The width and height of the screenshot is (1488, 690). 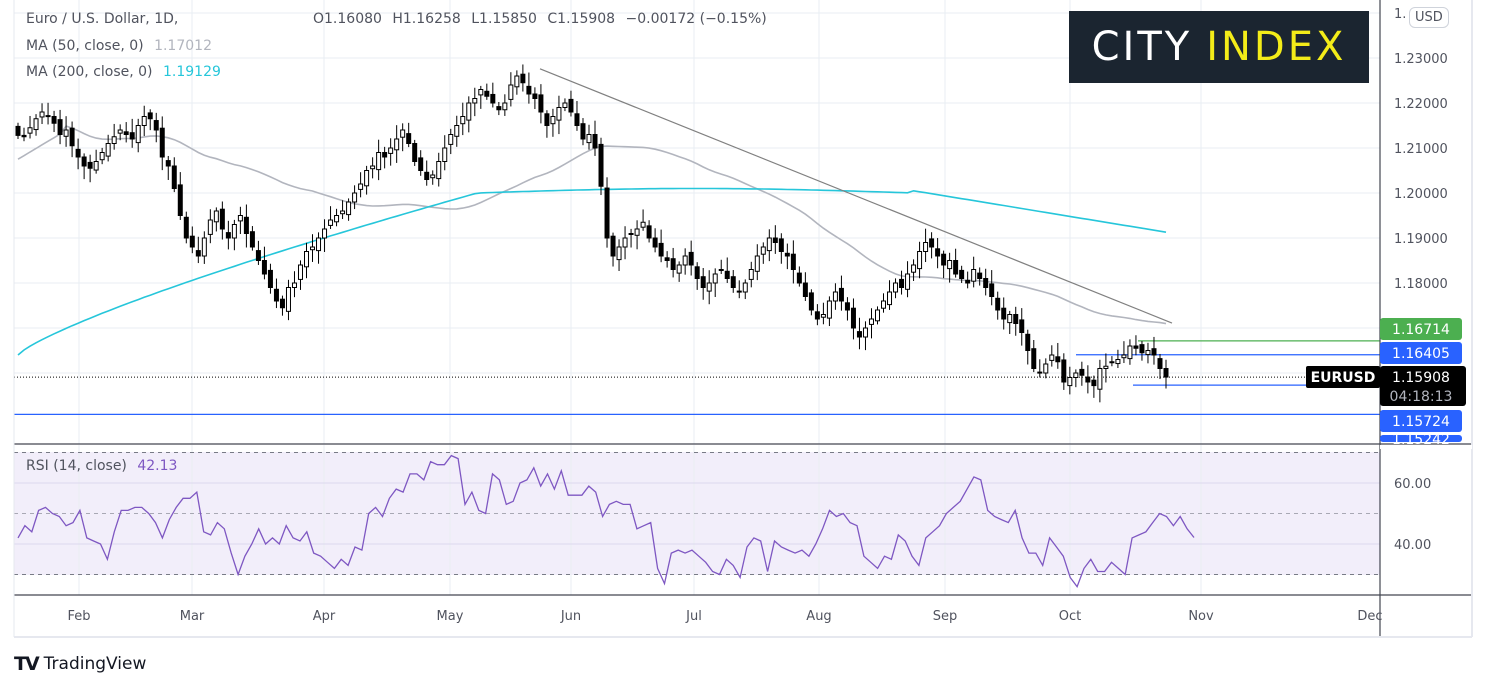 What do you see at coordinates (1421, 378) in the screenshot?
I see `last-price-value: 1.15908` at bounding box center [1421, 378].